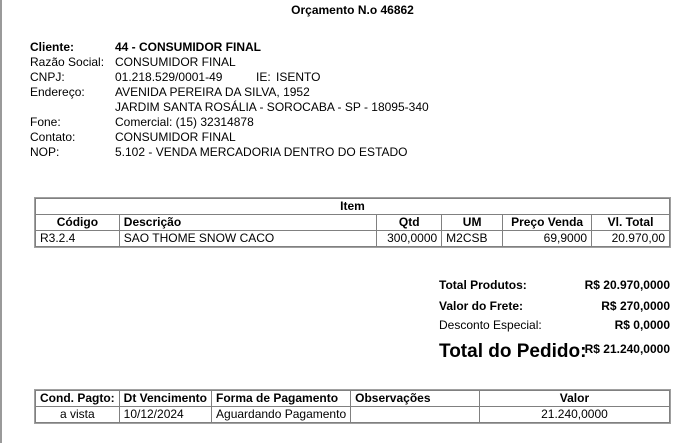  What do you see at coordinates (298, 77) in the screenshot?
I see `ie-value: ISENTO` at bounding box center [298, 77].